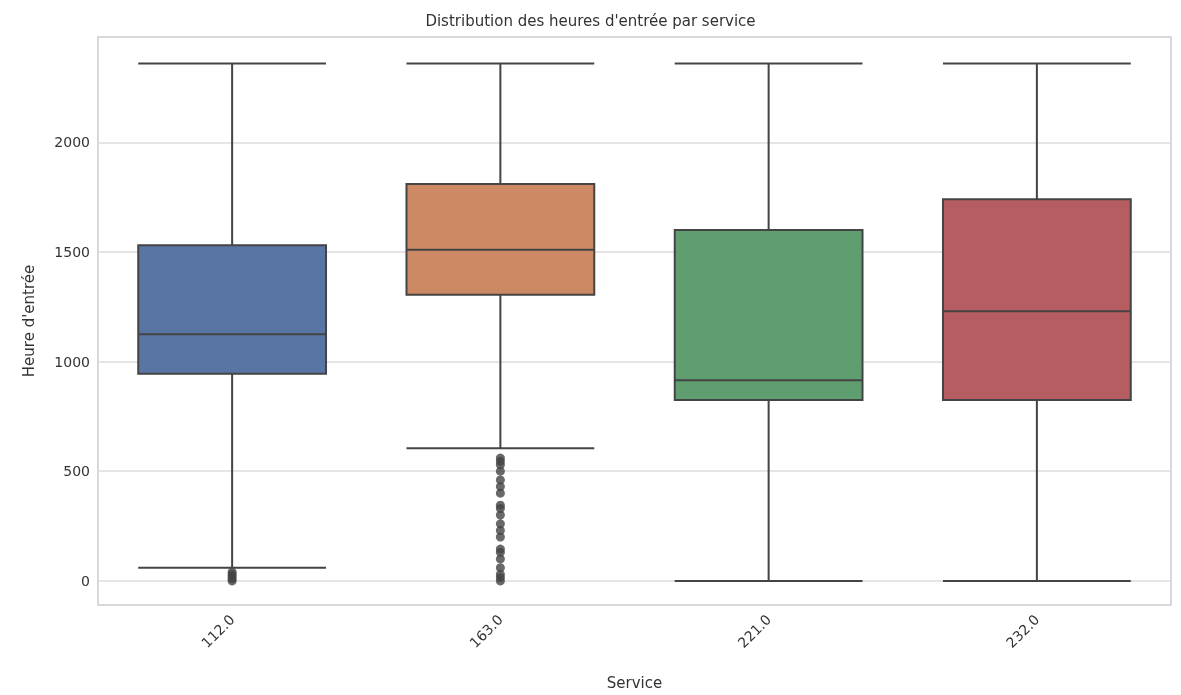 This screenshot has width=1181, height=695. Describe the element at coordinates (28, 321) in the screenshot. I see `y-axis-title: Heure d'entrée` at that location.